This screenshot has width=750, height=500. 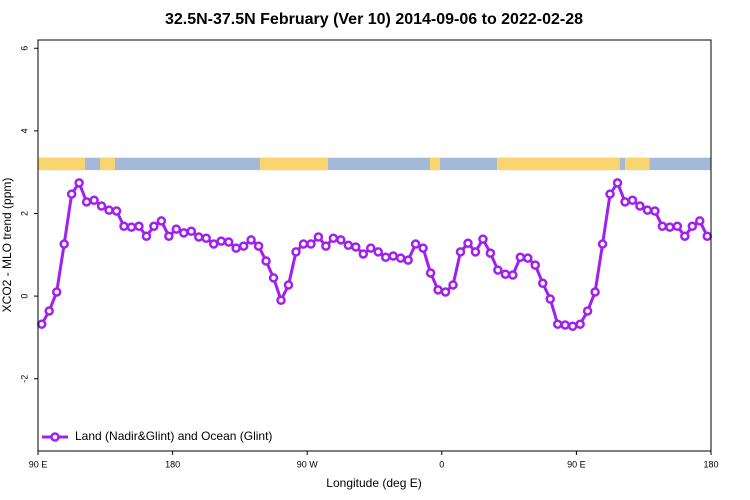 What do you see at coordinates (7, 245) in the screenshot?
I see `y-axis-label: XCO2 - MLO trend (ppm)` at bounding box center [7, 245].